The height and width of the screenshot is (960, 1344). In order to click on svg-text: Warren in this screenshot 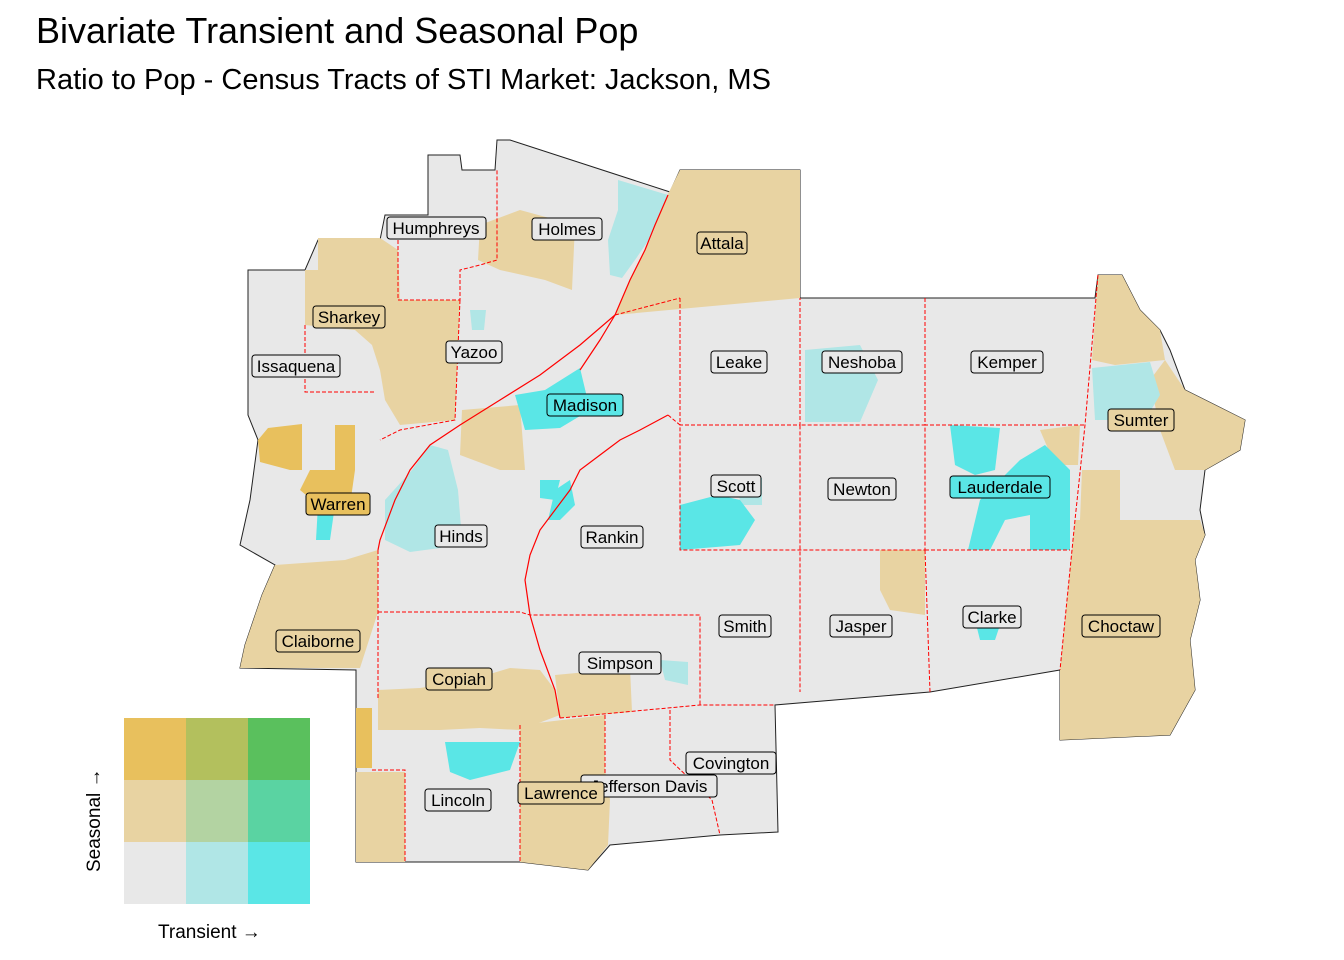, I will do `click(337, 504)`.